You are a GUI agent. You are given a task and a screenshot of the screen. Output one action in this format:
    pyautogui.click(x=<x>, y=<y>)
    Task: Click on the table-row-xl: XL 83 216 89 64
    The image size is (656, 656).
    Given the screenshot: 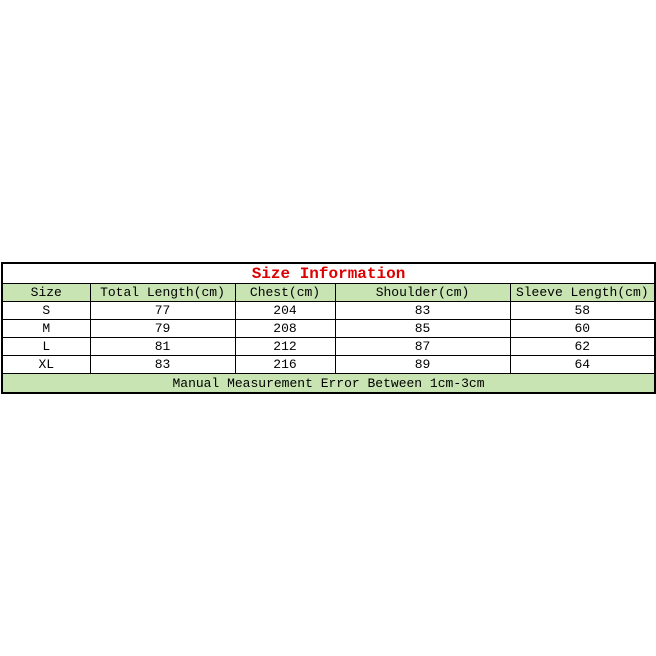 What is the action you would take?
    pyautogui.click(x=328, y=364)
    